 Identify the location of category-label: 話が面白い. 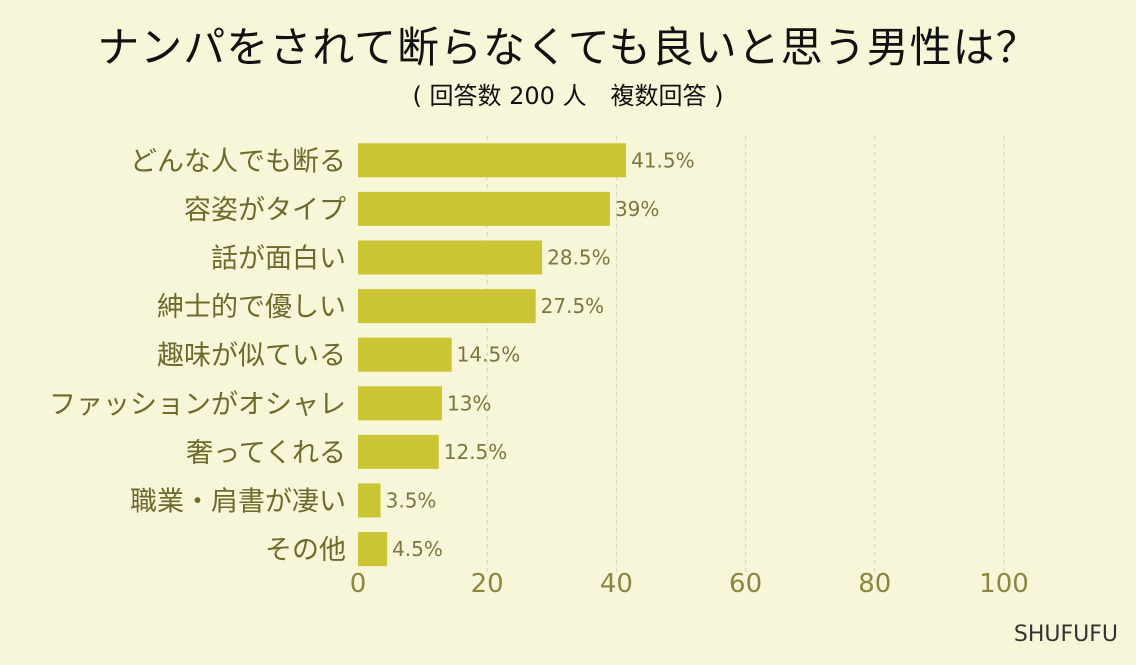
(278, 259).